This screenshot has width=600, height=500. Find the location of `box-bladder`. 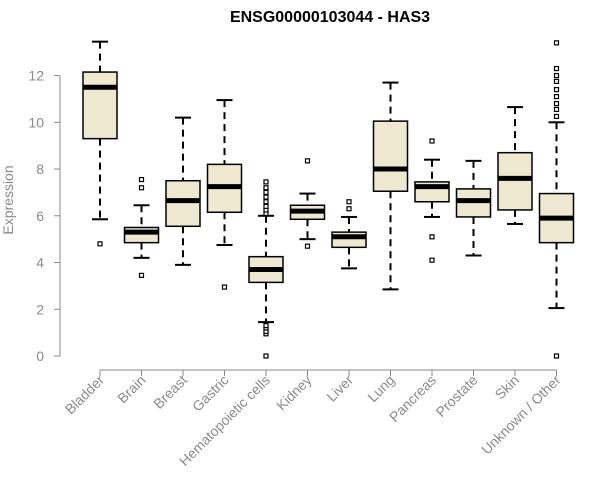

box-bladder is located at coordinates (100, 143).